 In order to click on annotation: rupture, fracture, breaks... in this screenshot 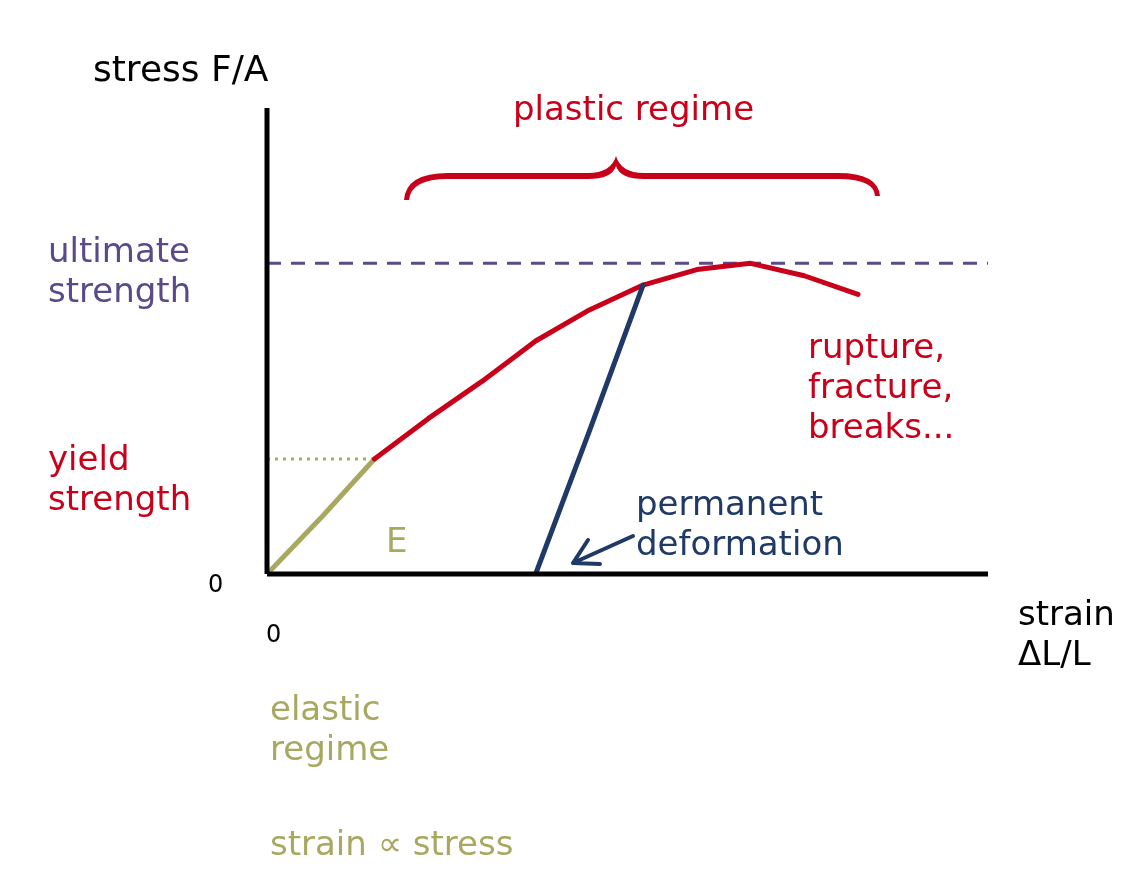, I will do `click(882, 386)`.